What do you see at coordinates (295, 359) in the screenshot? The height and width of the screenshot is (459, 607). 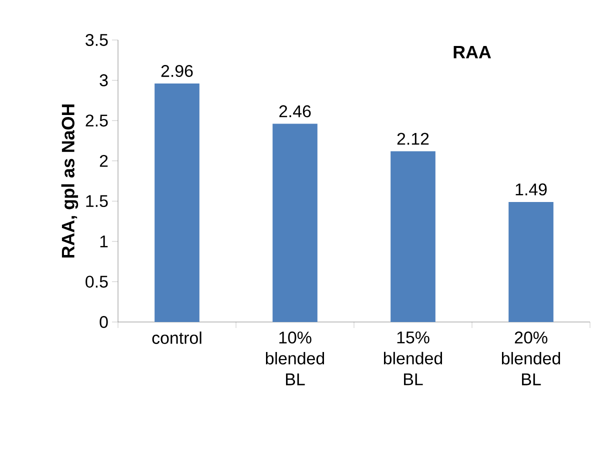 I see `x-tick-label: 10% blended BL` at bounding box center [295, 359].